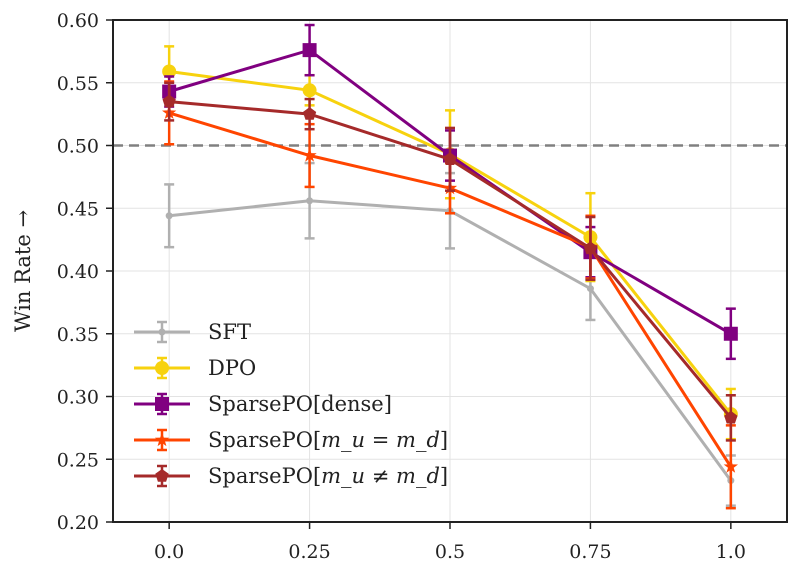 This screenshot has height=577, width=797. Describe the element at coordinates (78, 460) in the screenshot. I see `y-tick-label: 0.25` at that location.